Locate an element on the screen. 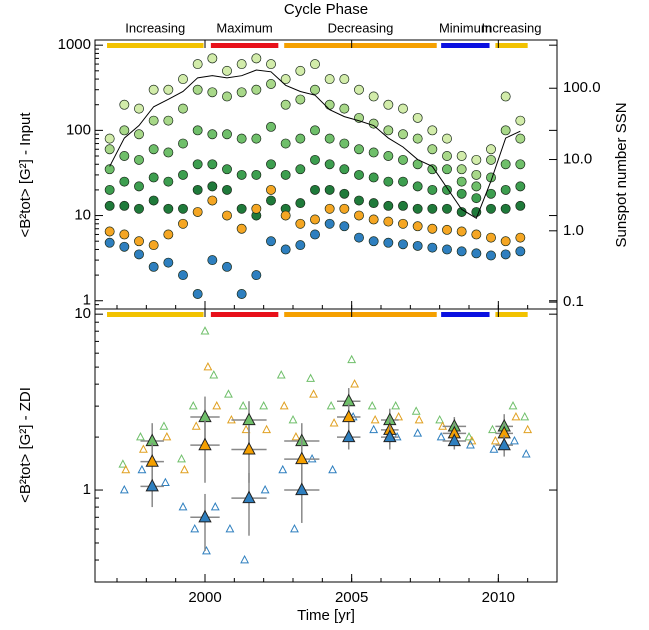 The image size is (649, 630). y2-tick-label: 1.0 is located at coordinates (573, 230).